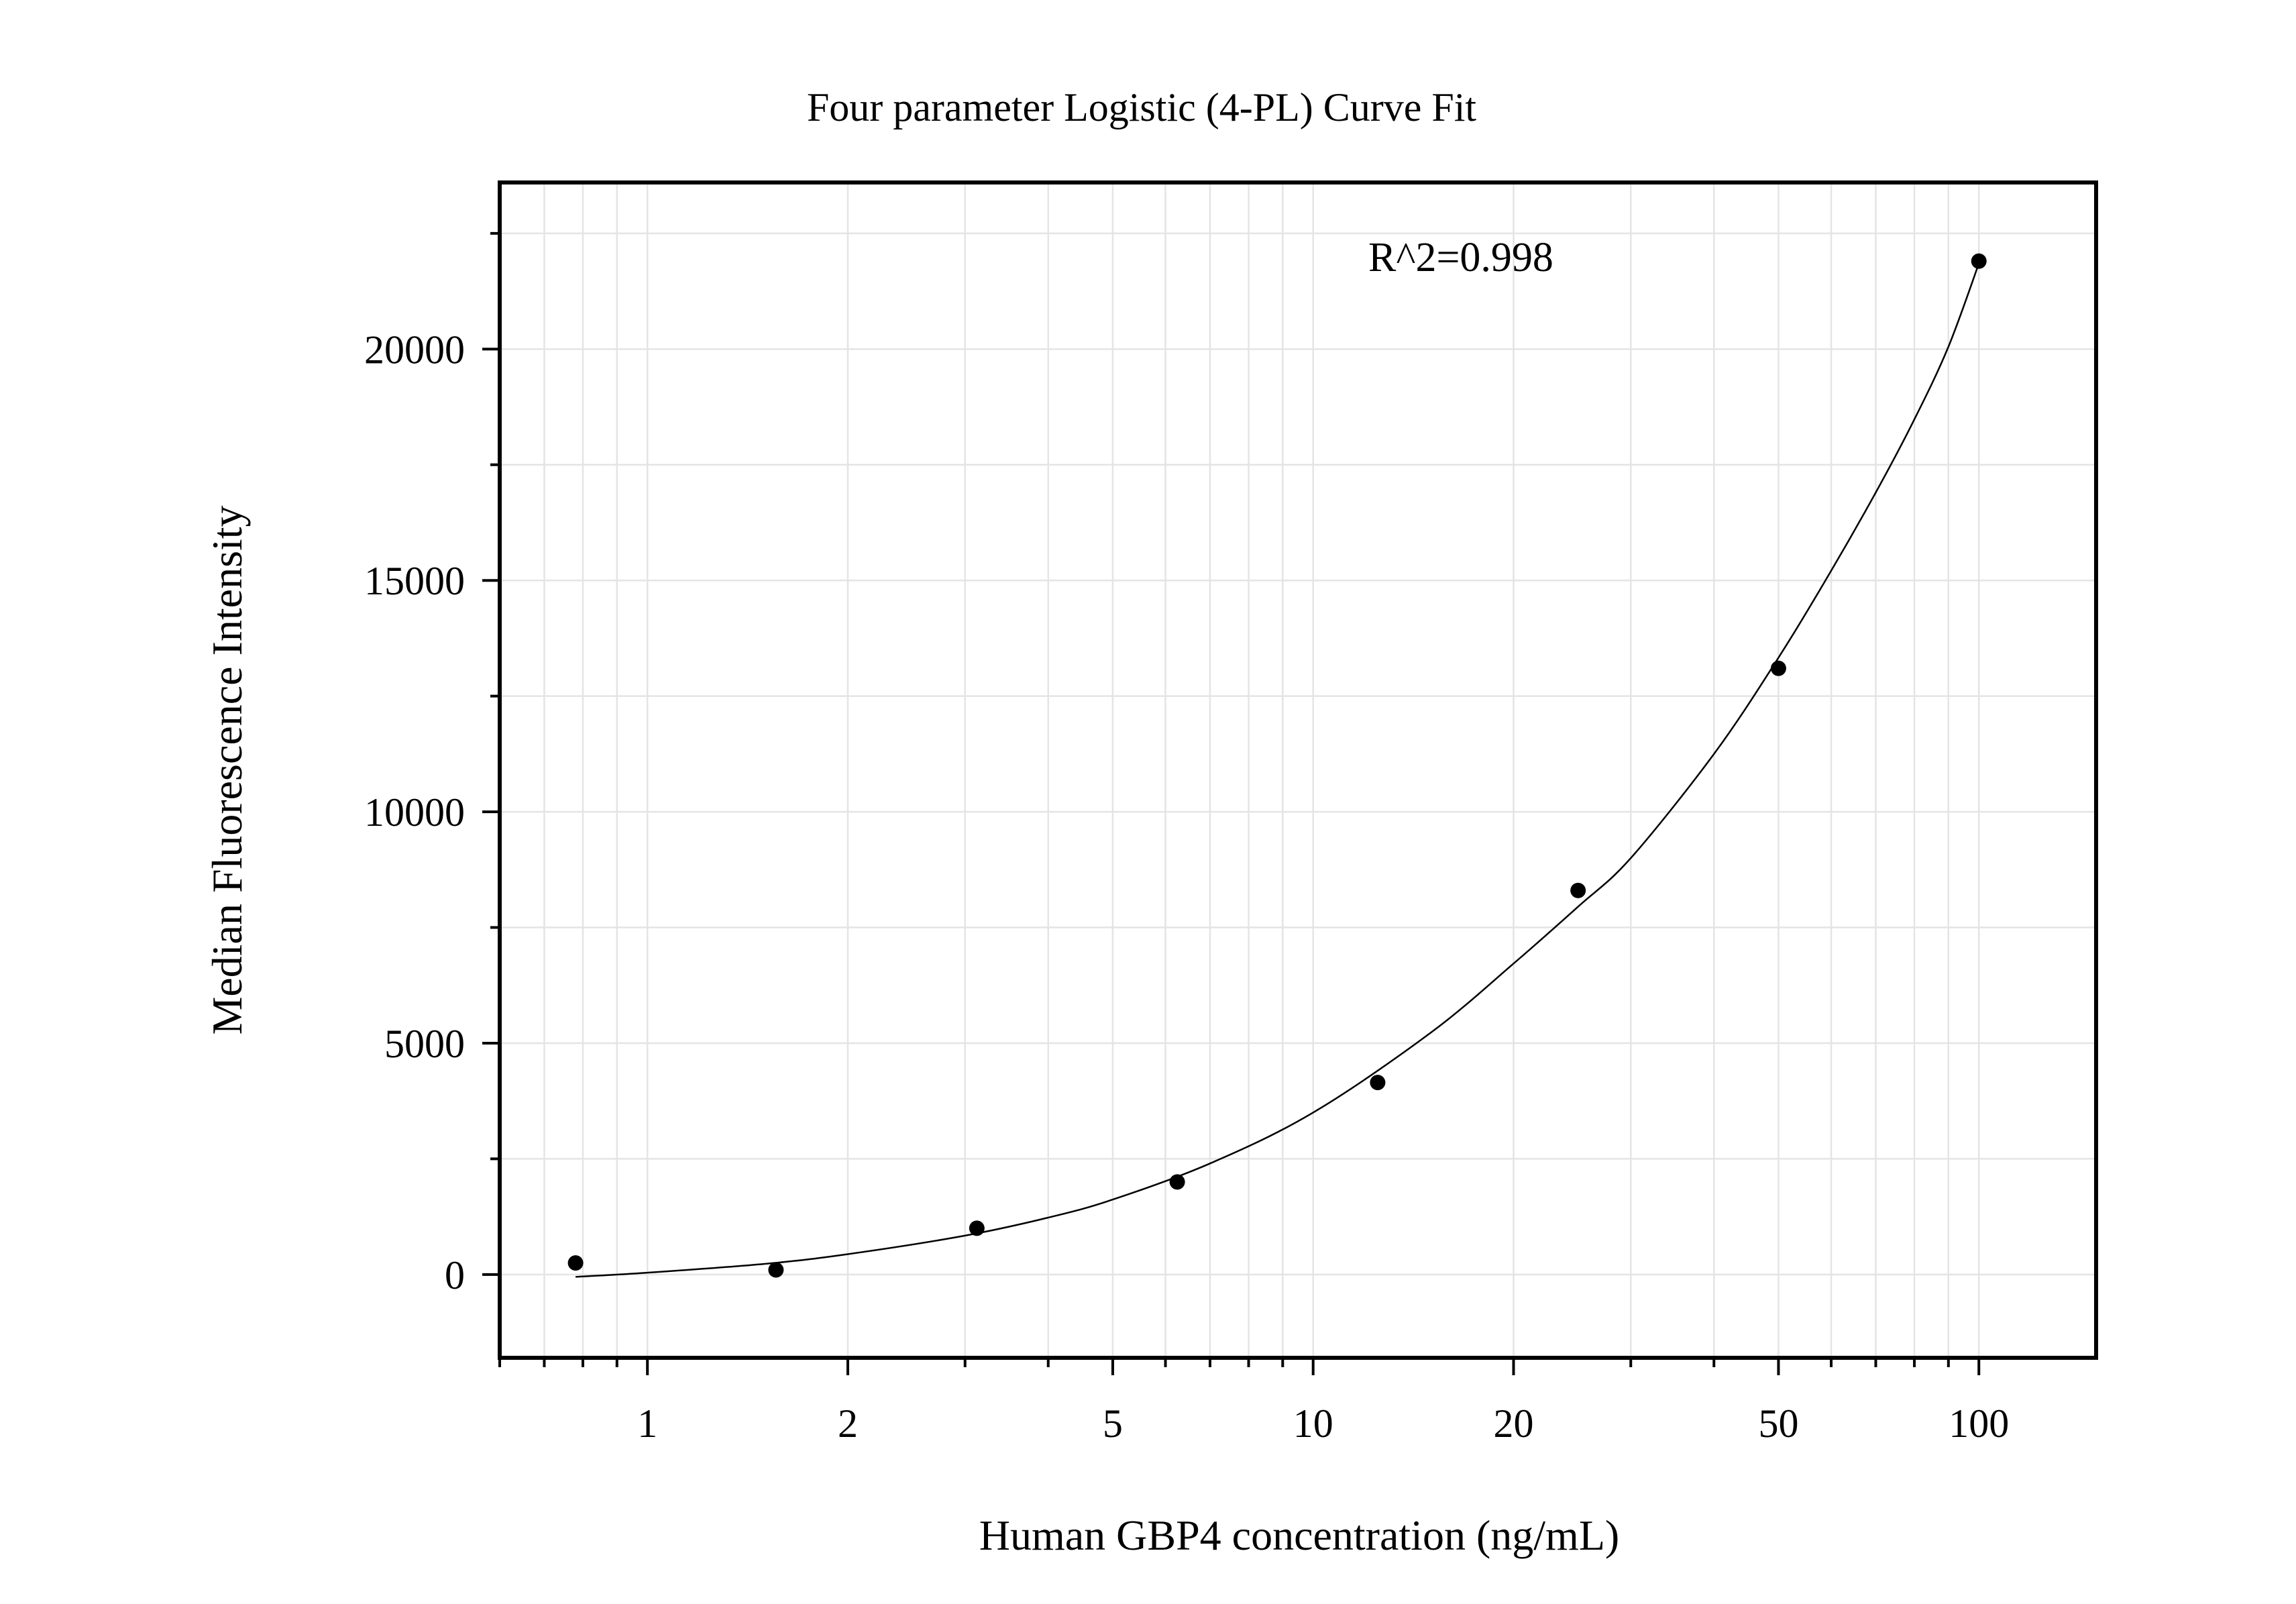  What do you see at coordinates (1513, 1423) in the screenshot?
I see `x-tick-label: 20` at bounding box center [1513, 1423].